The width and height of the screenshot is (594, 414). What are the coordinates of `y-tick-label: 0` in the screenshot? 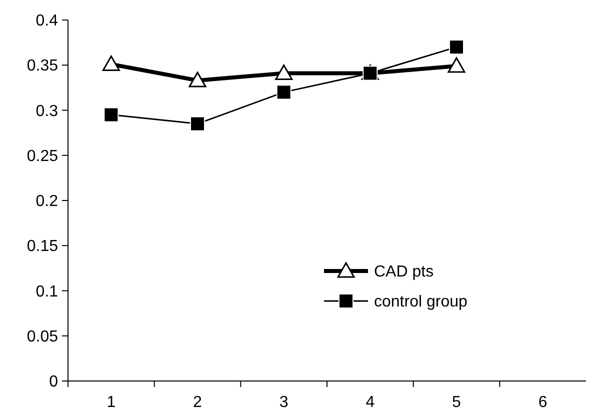 It's located at (53, 382).